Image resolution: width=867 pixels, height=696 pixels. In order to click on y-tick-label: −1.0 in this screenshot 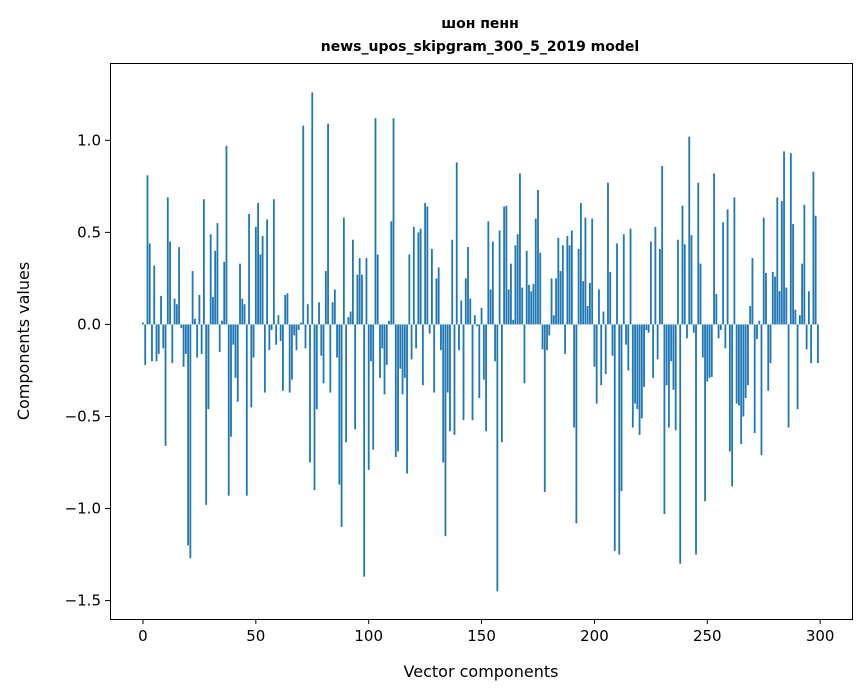, I will do `click(83, 509)`.